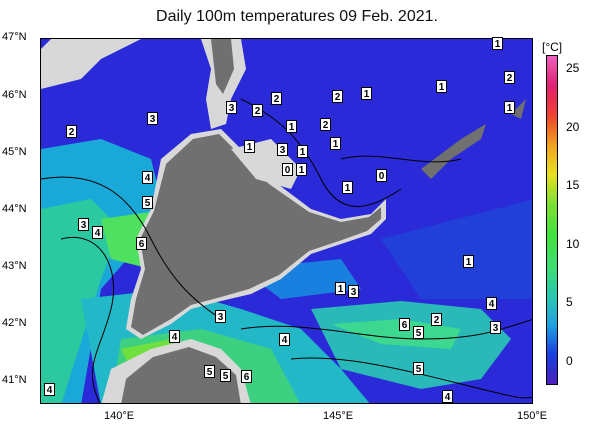 The width and height of the screenshot is (594, 430). Describe the element at coordinates (573, 185) in the screenshot. I see `colorbar-tick: 15` at that location.